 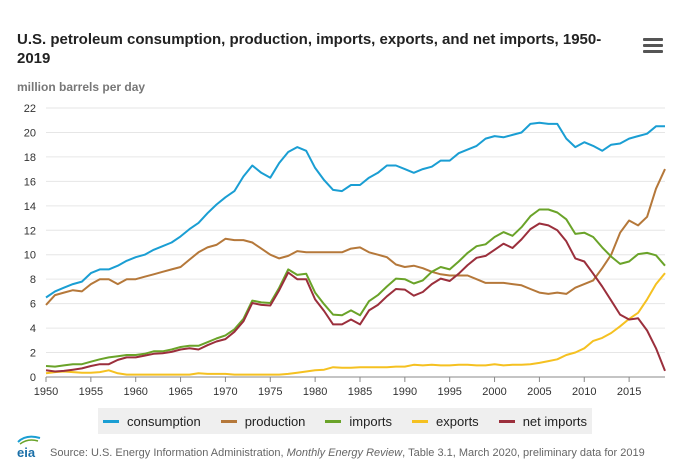 What do you see at coordinates (91, 392) in the screenshot?
I see `x-tick-label-1955: 1955` at bounding box center [91, 392].